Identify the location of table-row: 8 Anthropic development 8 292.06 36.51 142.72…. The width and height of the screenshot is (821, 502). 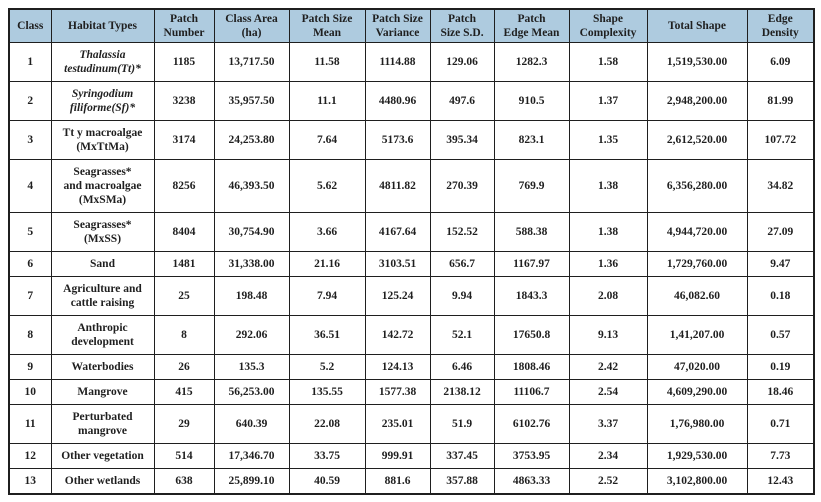
(411, 335).